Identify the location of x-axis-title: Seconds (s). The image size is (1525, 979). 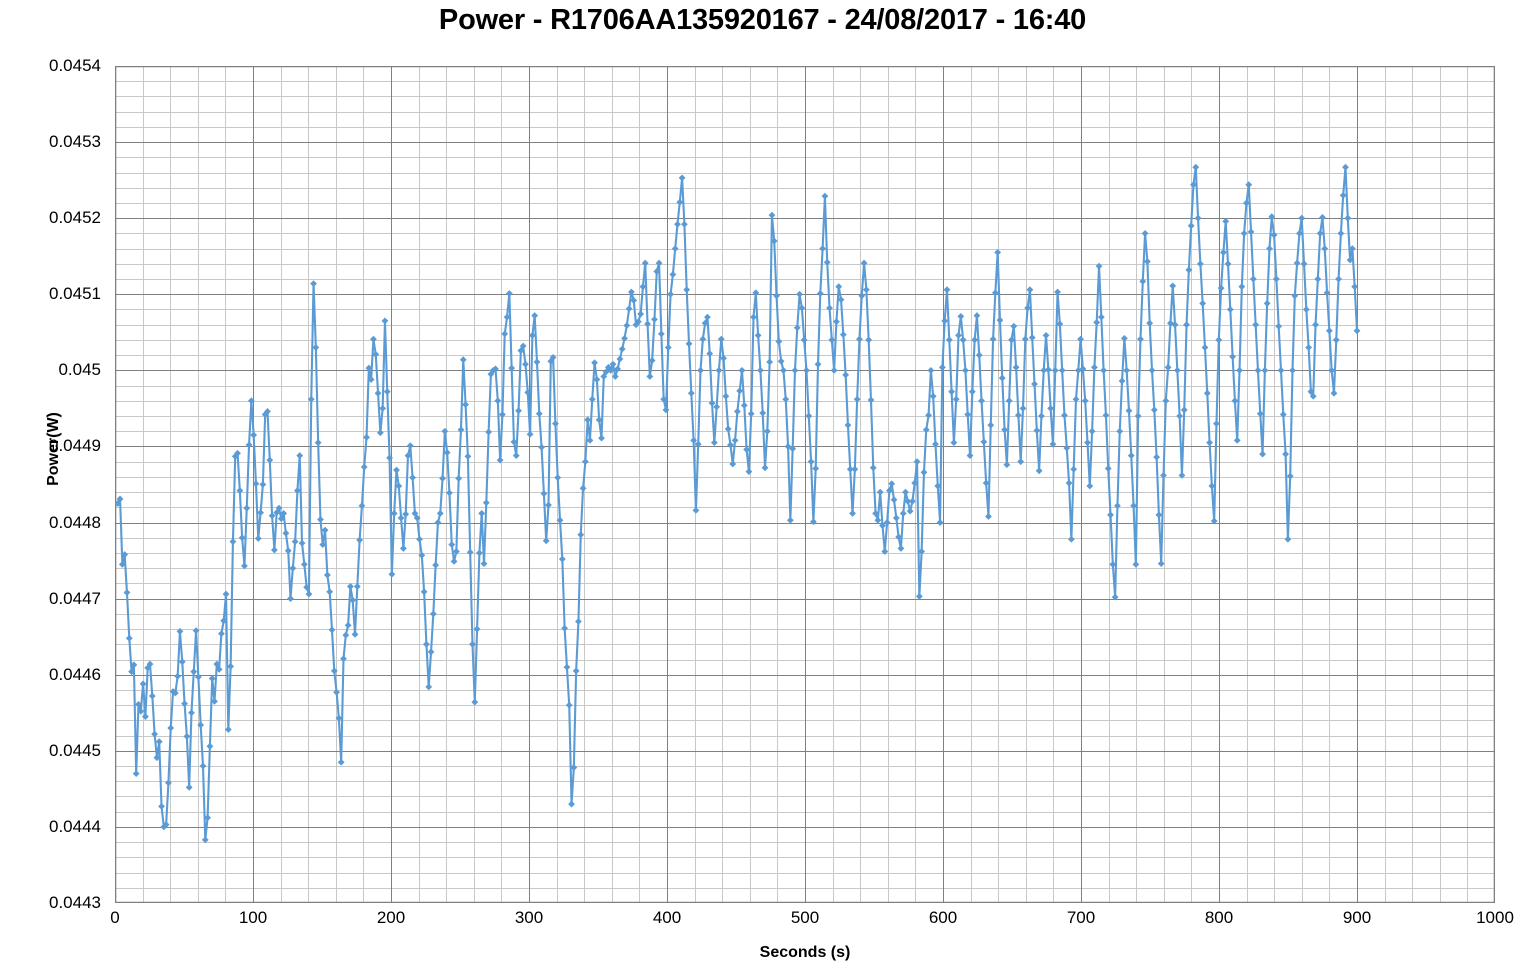
(805, 952).